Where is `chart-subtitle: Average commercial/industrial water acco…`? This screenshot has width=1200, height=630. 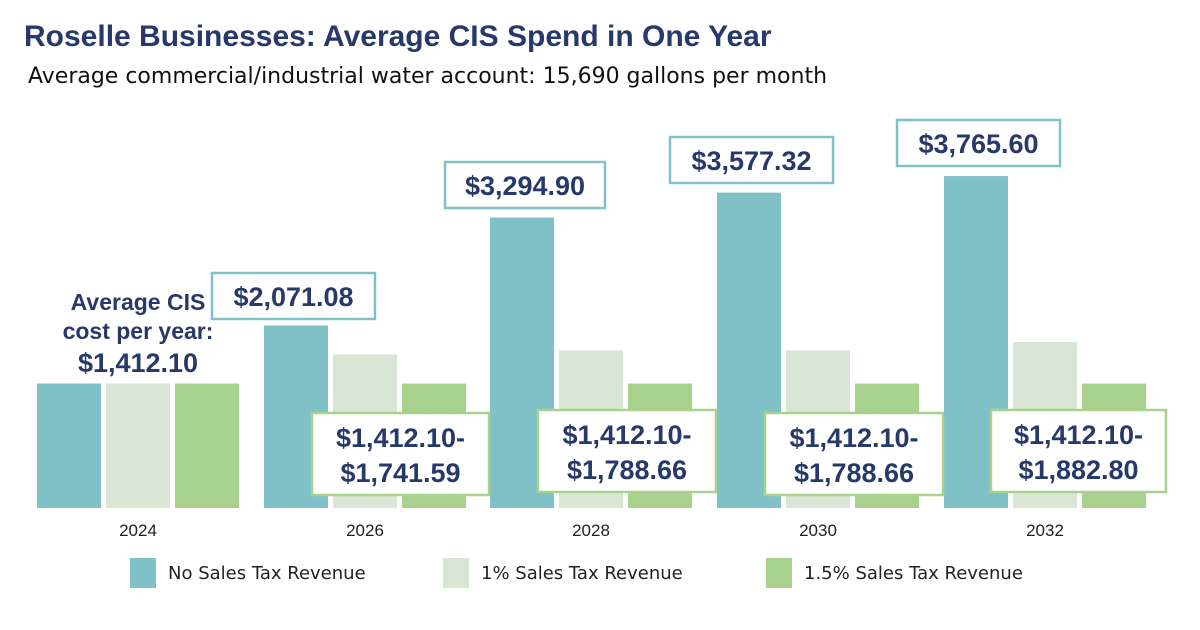
chart-subtitle: Average commercial/industrial water acco… is located at coordinates (428, 76).